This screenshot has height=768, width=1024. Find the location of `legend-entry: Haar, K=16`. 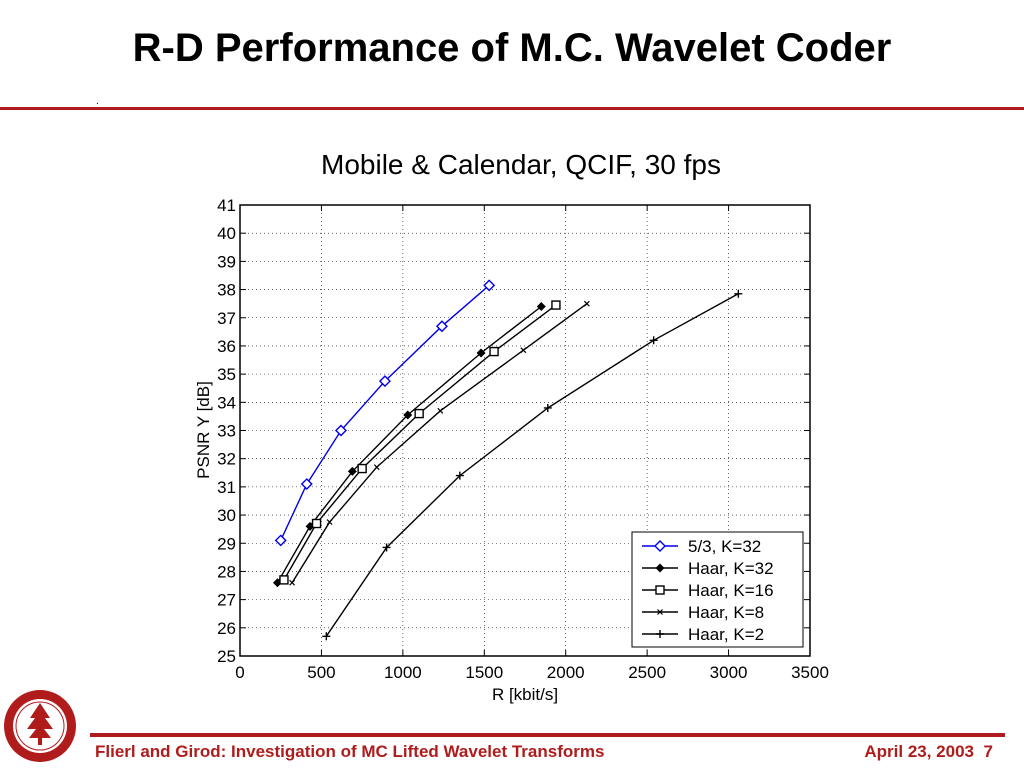

legend-entry: Haar, K=16 is located at coordinates (708, 590).